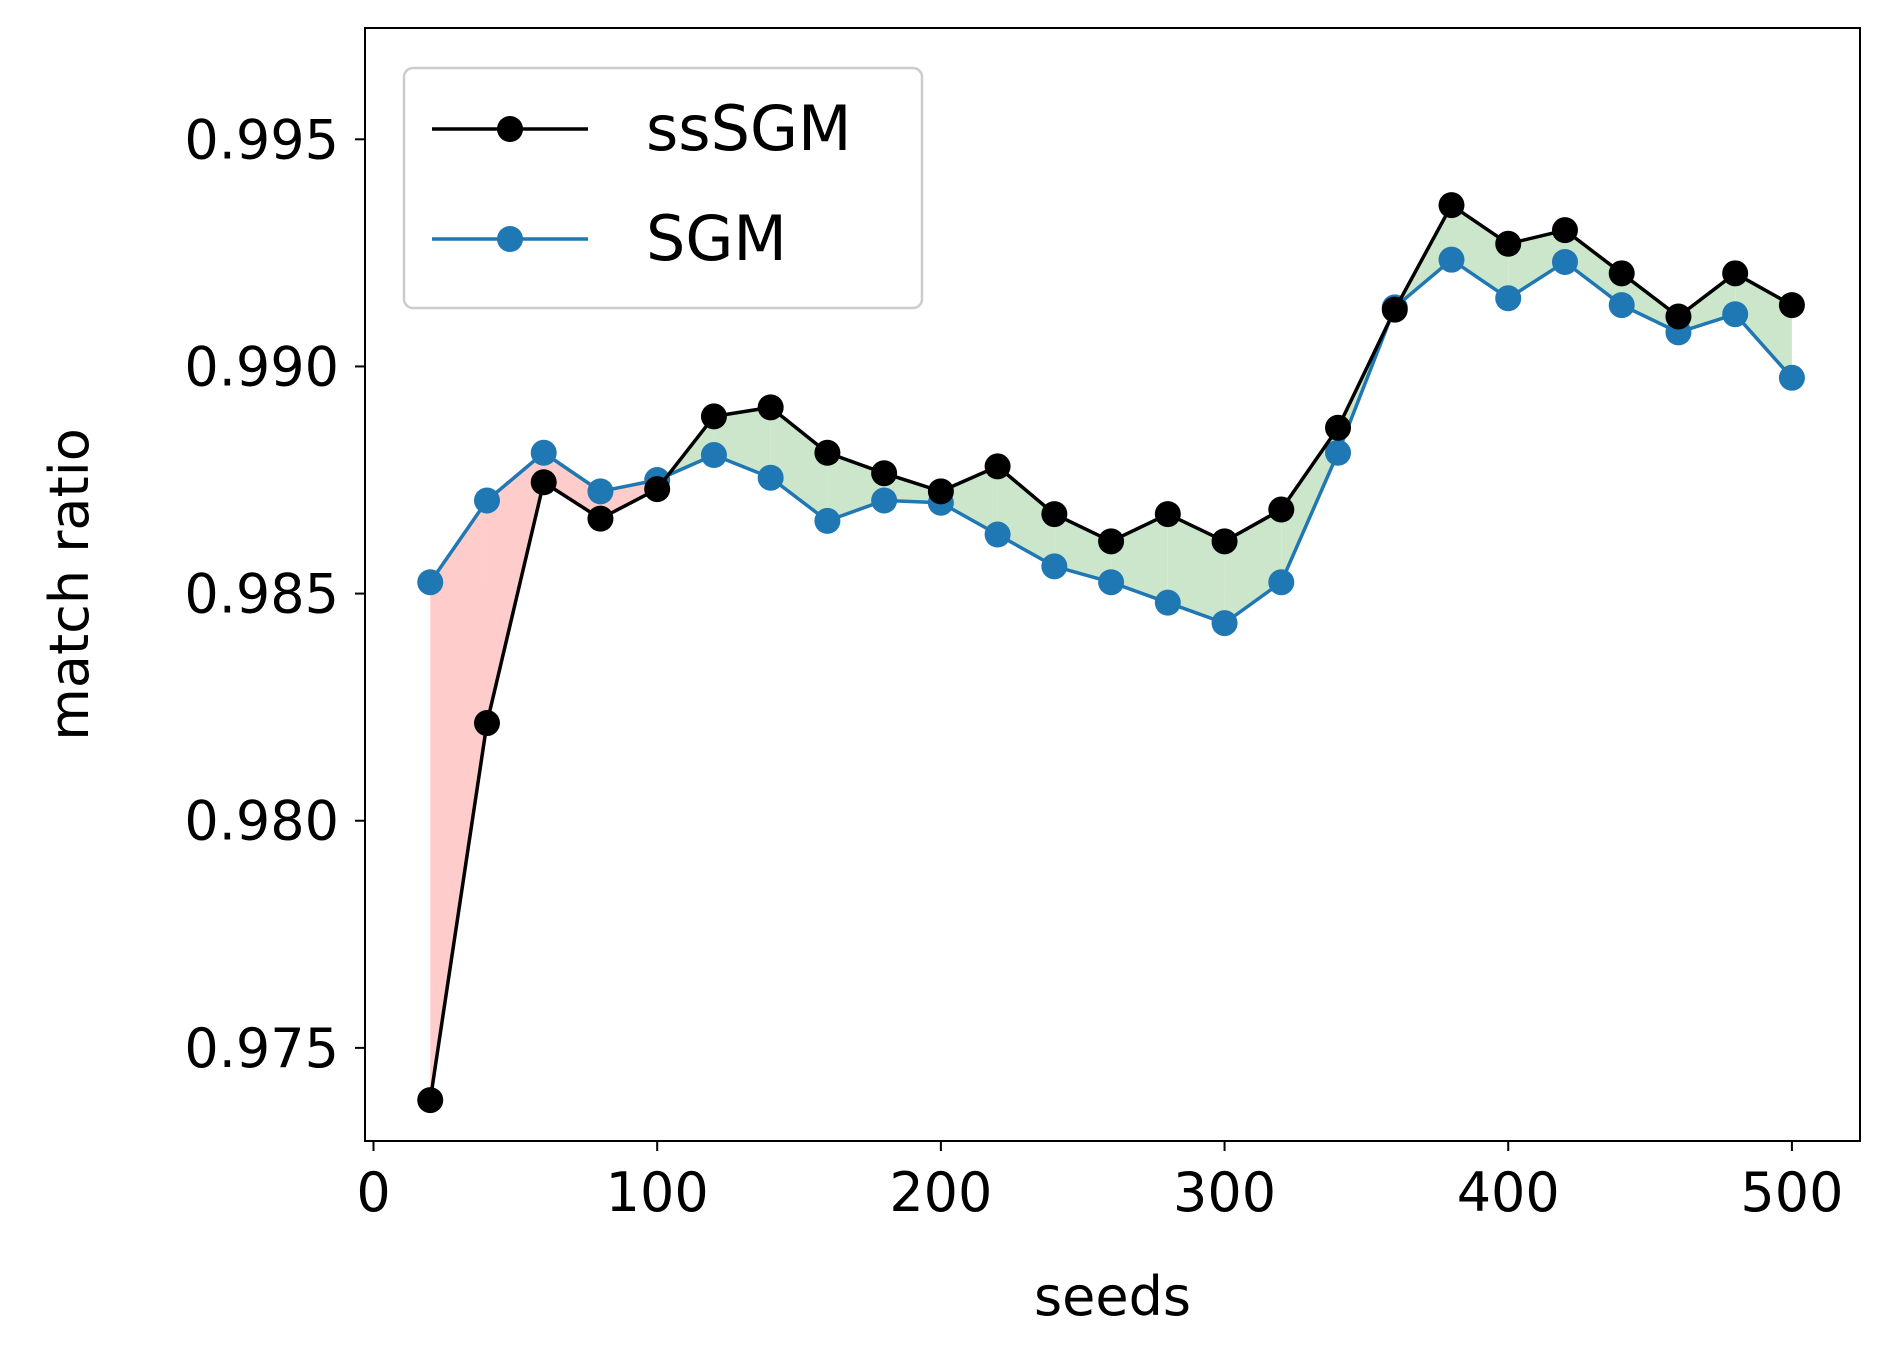  Describe the element at coordinates (716, 238) in the screenshot. I see `legend-label-sgm: SGM` at that location.